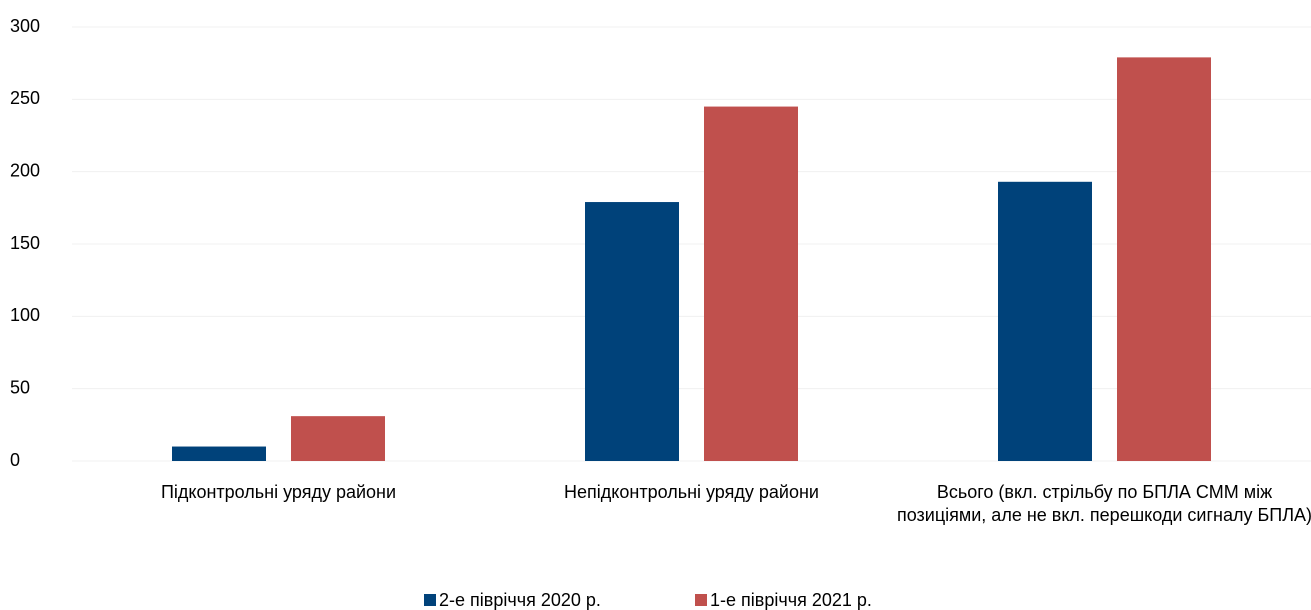 This screenshot has height=610, width=1311. What do you see at coordinates (278, 492) in the screenshot?
I see `x-tick-label: Підконтрольні уряду райони` at bounding box center [278, 492].